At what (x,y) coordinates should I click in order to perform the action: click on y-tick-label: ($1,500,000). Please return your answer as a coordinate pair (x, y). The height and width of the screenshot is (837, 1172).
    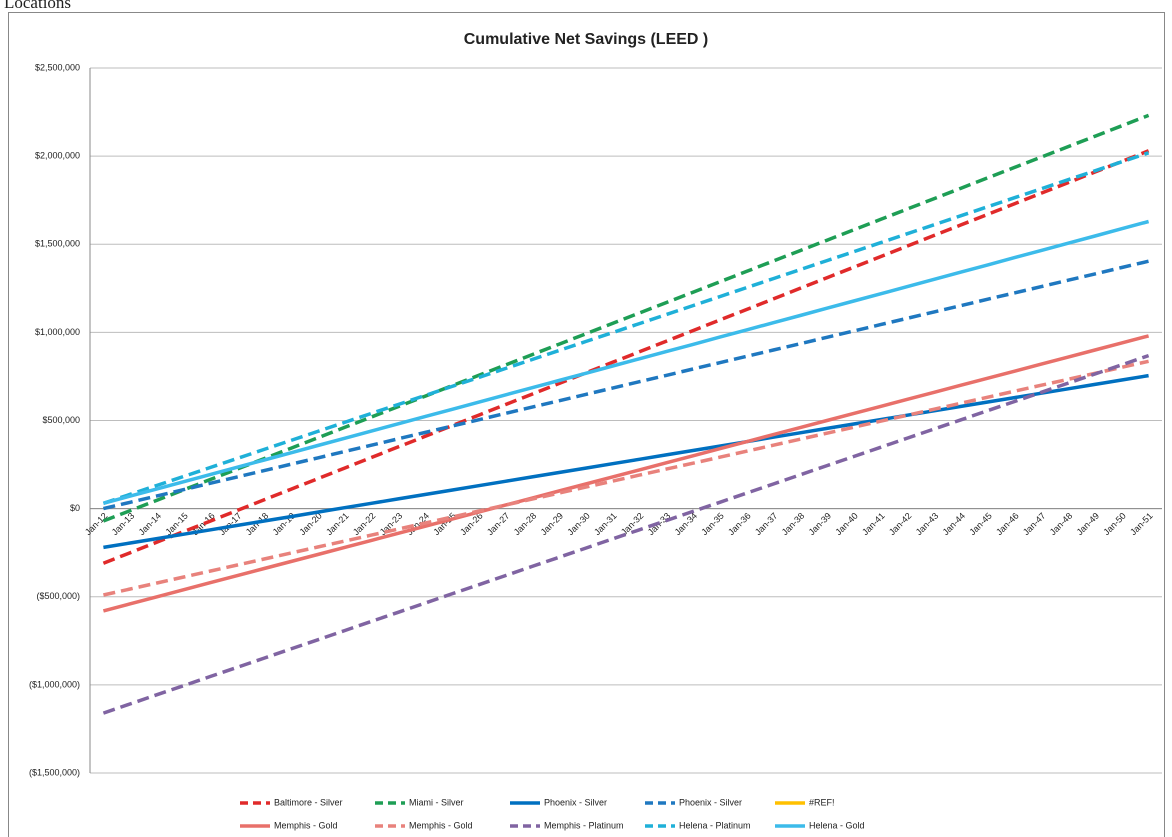
    Looking at the image, I should click on (54, 772).